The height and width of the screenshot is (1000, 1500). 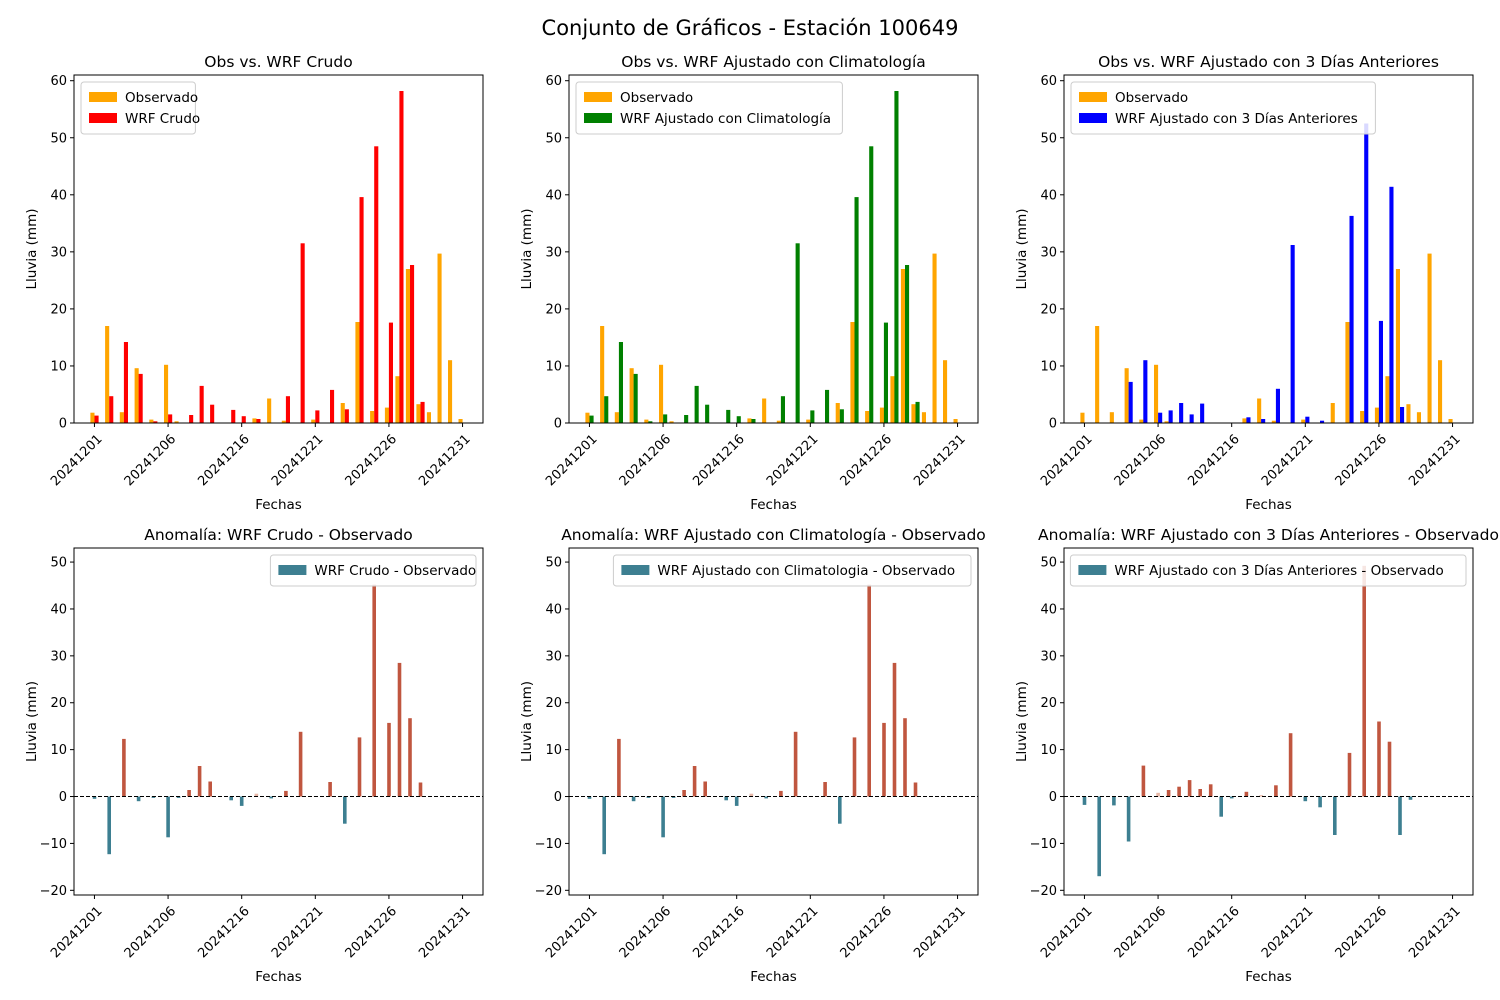 I want to click on legend-box, so click(x=1223, y=108).